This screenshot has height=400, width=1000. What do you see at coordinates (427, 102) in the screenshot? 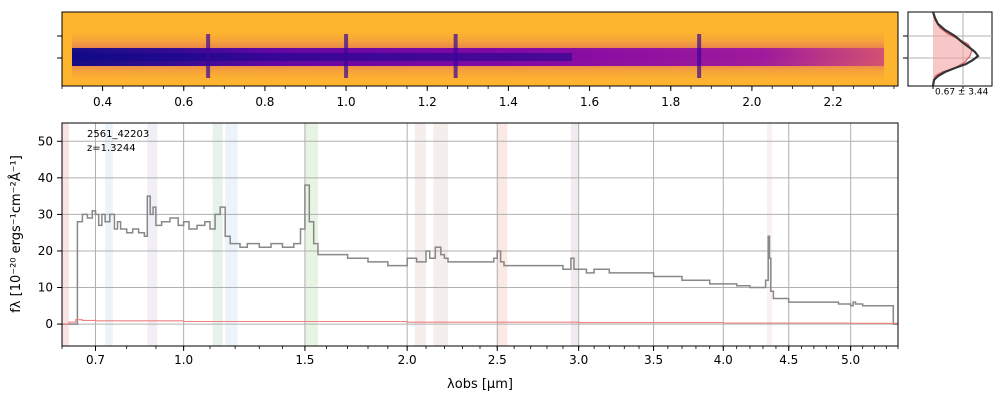
I see `top-x-tick-label: 1.2` at bounding box center [427, 102].